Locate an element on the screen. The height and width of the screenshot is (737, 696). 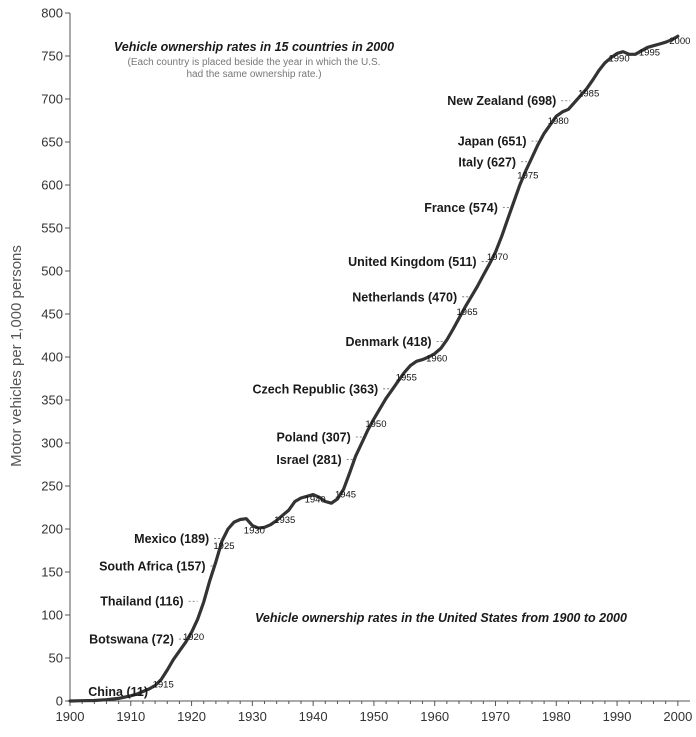
y-tick-label: 200 is located at coordinates (52, 529).